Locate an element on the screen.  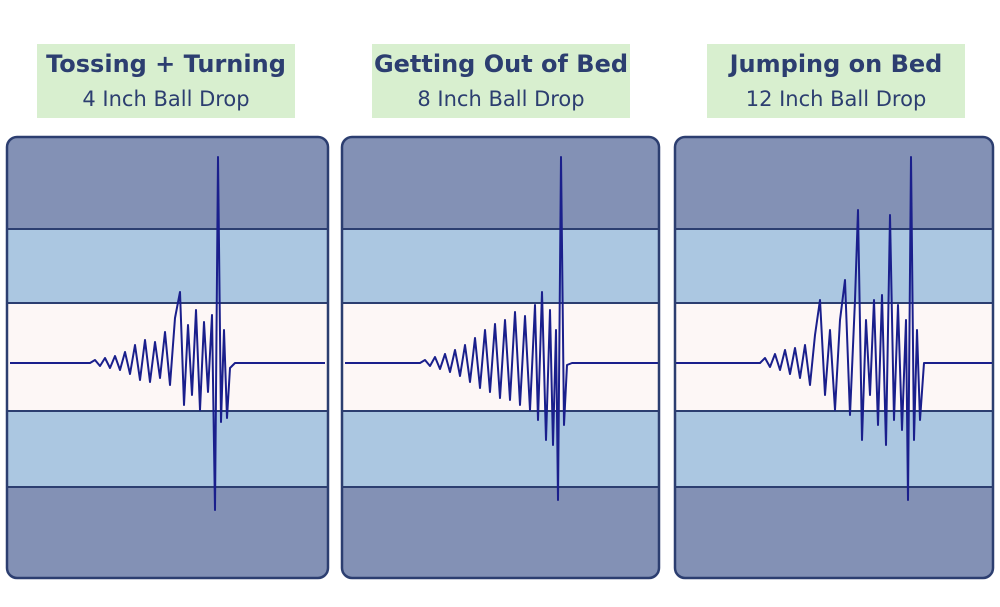
panel-title: Tossing + Turning is located at coordinates (166, 64).